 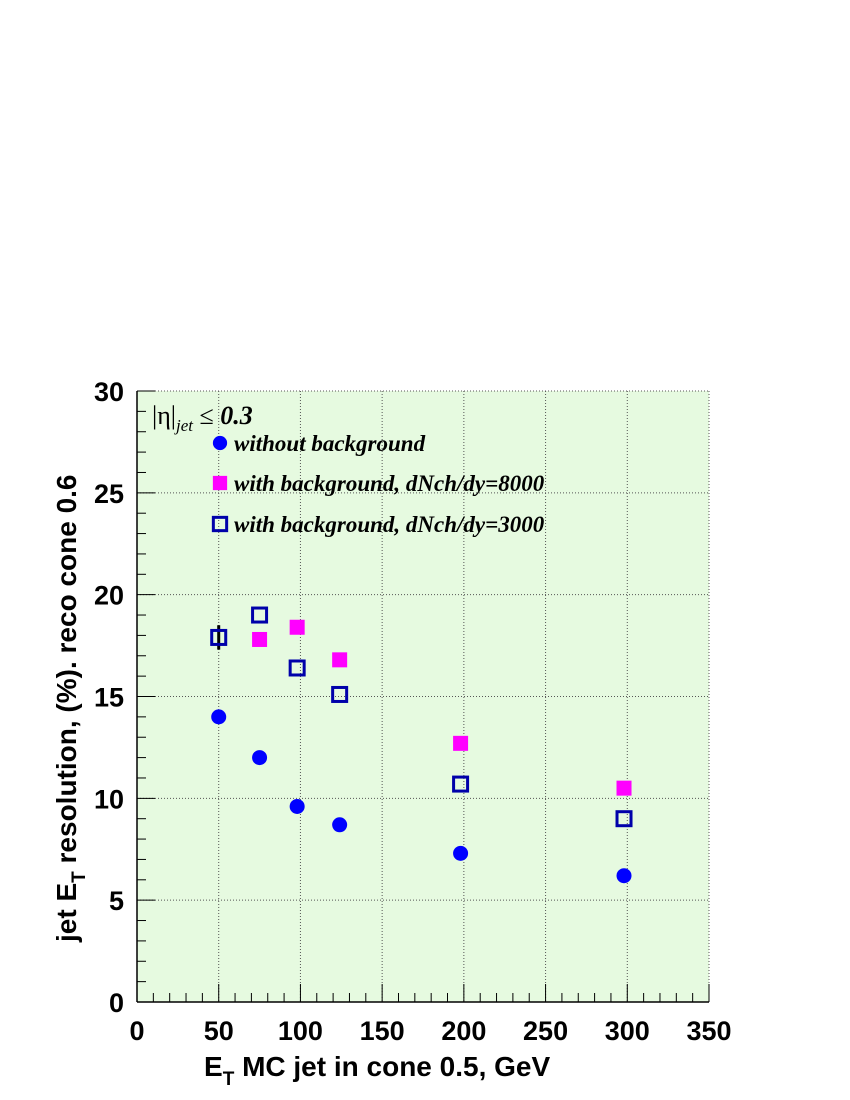 What do you see at coordinates (389, 483) in the screenshot?
I see `legend-label: with background, dNch/dy=8000` at bounding box center [389, 483].